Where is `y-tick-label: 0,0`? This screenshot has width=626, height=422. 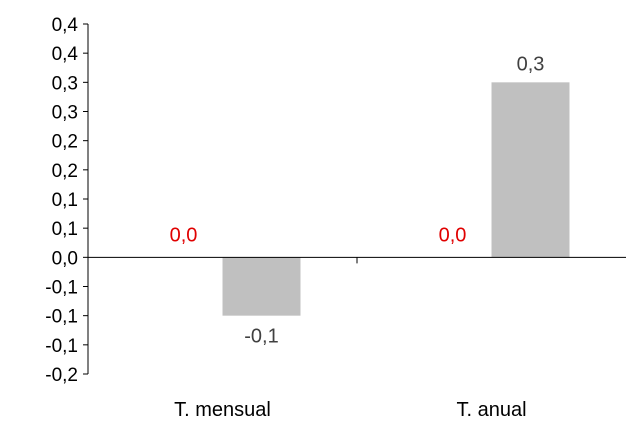
y-tick-label: 0,0 is located at coordinates (65, 258).